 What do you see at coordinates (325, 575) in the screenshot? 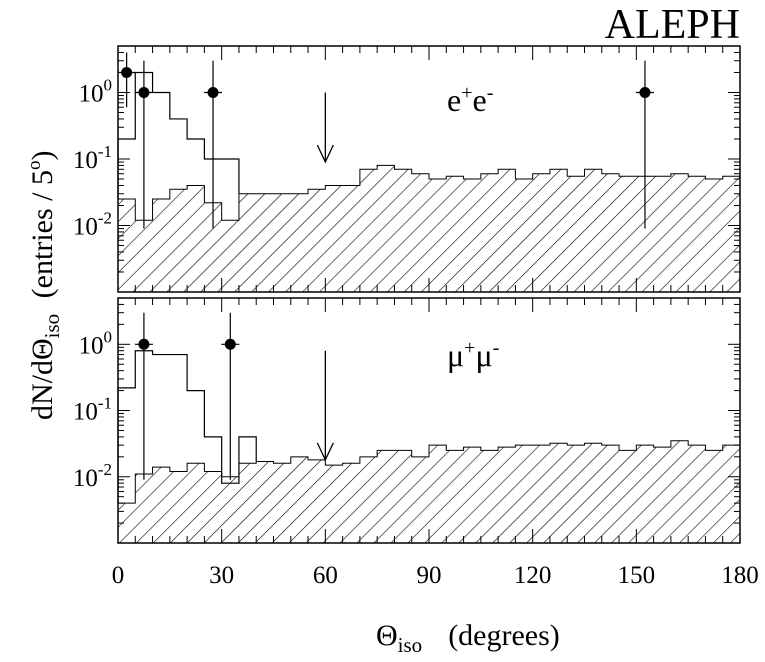
I see `x-tick-label: 60` at bounding box center [325, 575].